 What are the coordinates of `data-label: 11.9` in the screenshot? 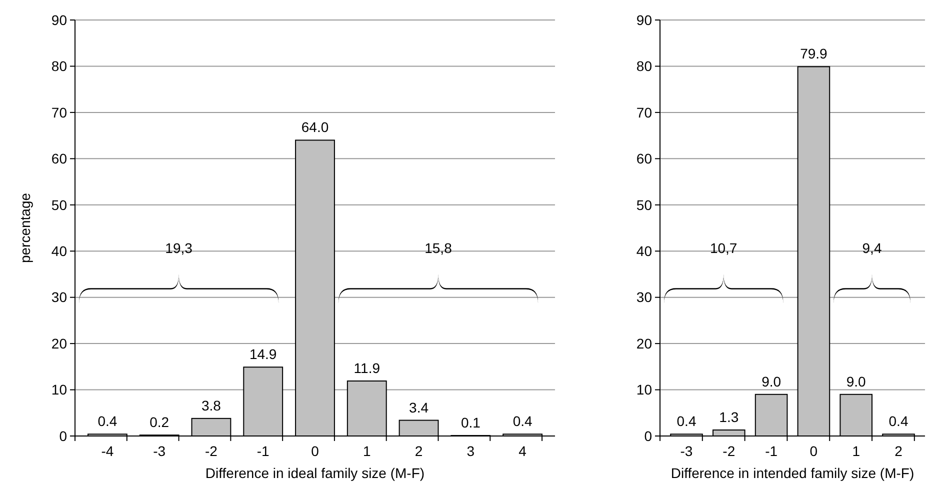 It's located at (367, 368).